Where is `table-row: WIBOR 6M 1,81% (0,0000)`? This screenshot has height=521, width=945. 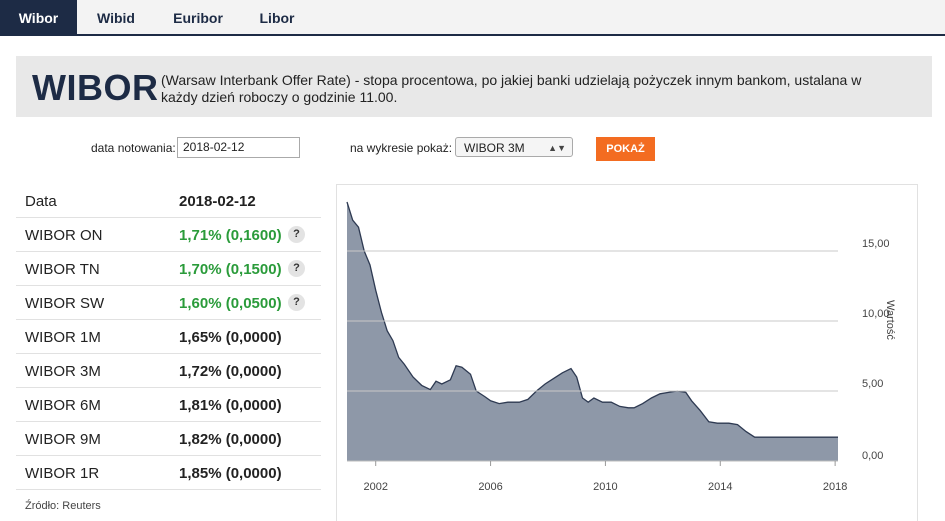 table-row: WIBOR 6M 1,81% (0,0000) is located at coordinates (168, 405).